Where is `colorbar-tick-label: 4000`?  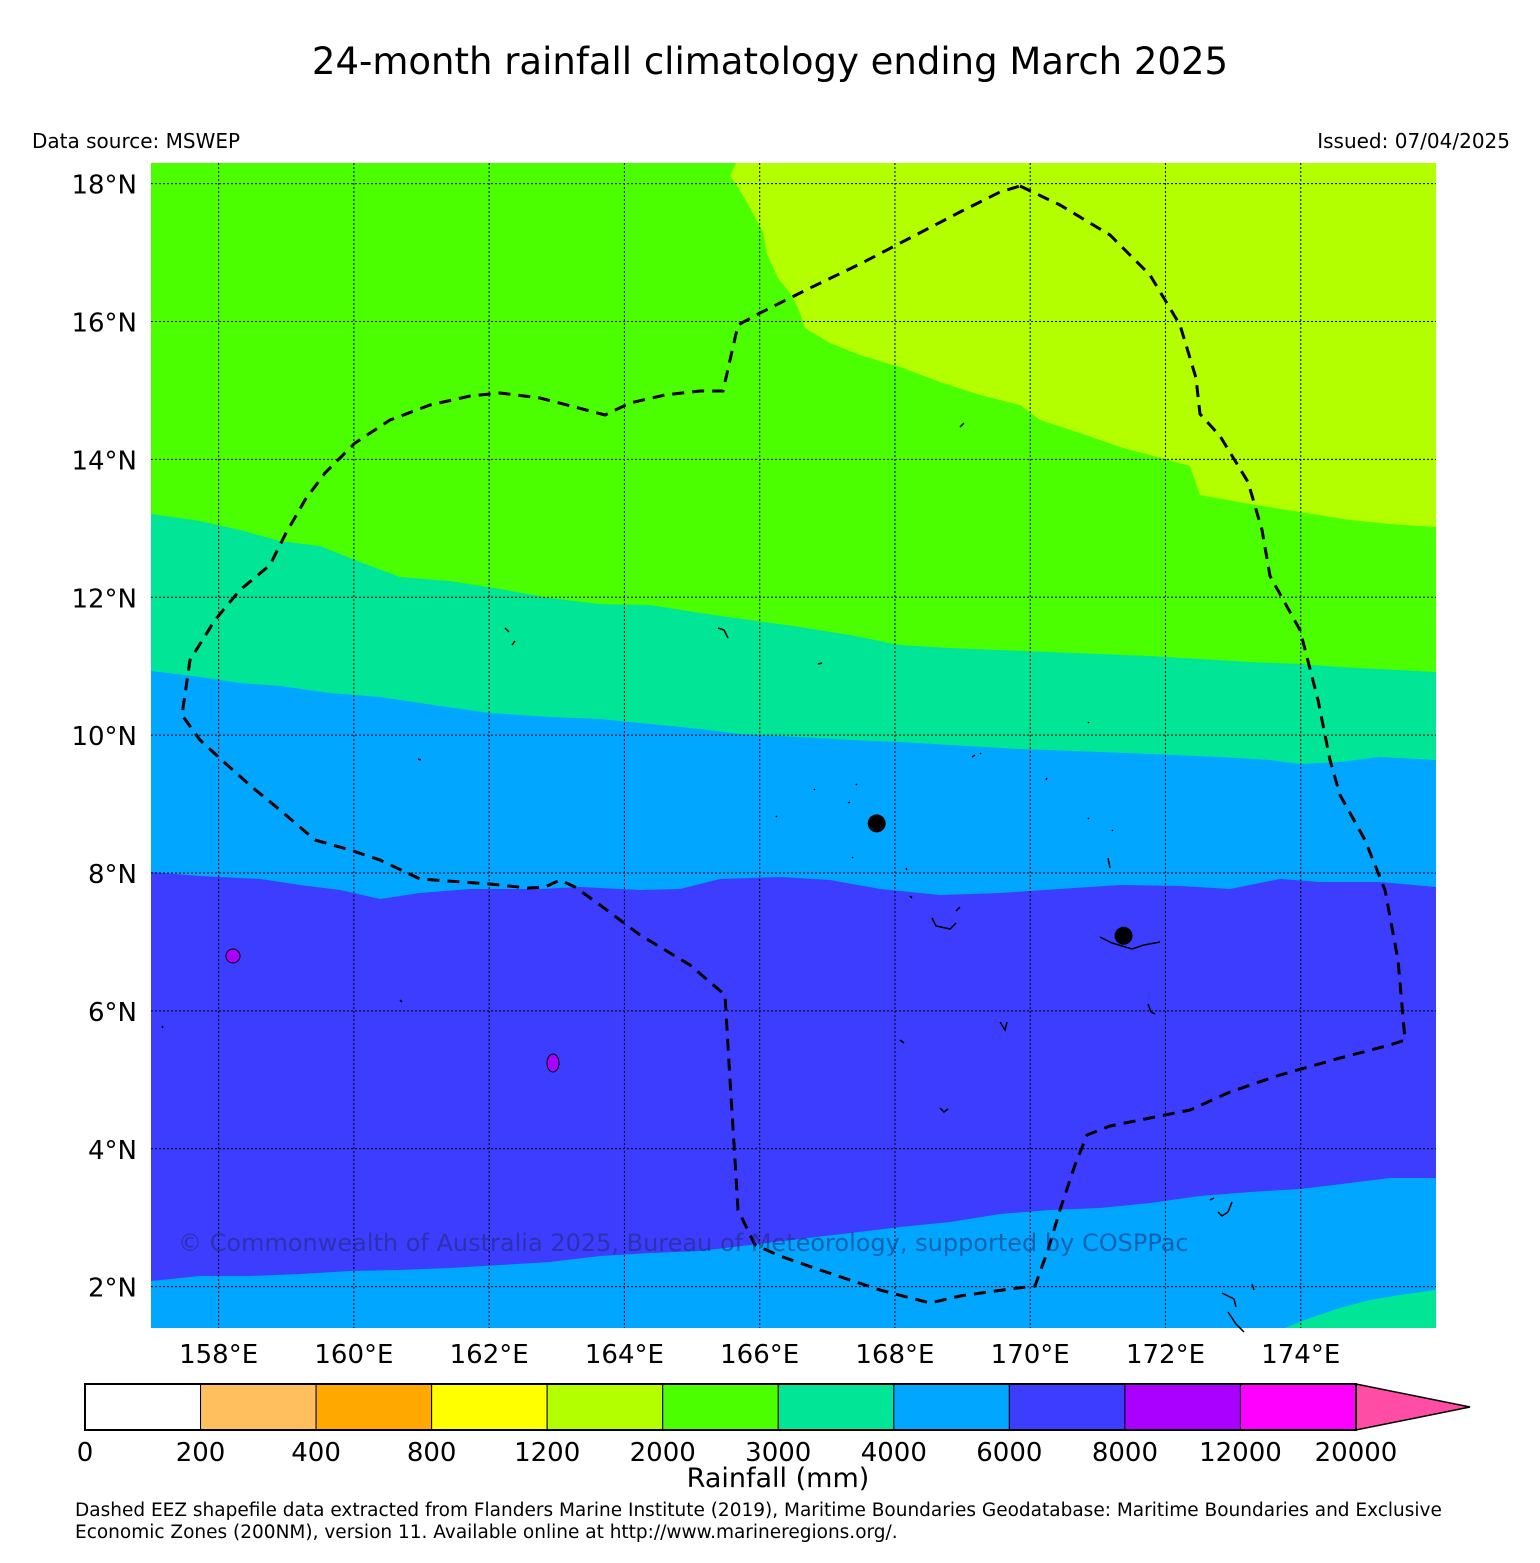 colorbar-tick-label: 4000 is located at coordinates (894, 1453).